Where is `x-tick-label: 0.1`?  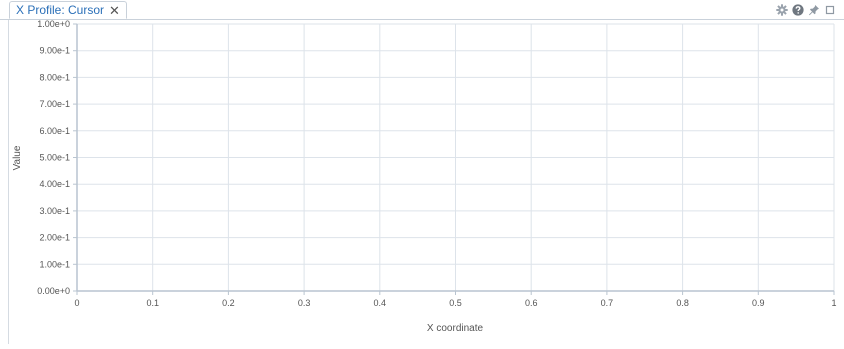
x-tick-label: 0.1 is located at coordinates (152, 303).